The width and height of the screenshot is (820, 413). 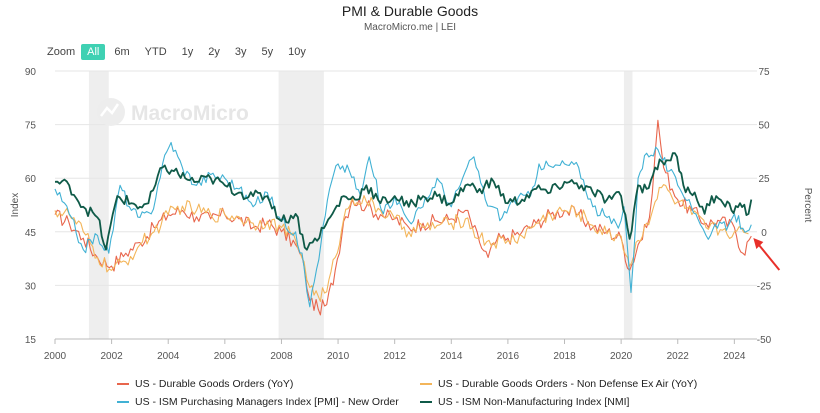 I want to click on legend-label: US - ISM Non-Manufacturing Index [NMI], so click(x=534, y=402).